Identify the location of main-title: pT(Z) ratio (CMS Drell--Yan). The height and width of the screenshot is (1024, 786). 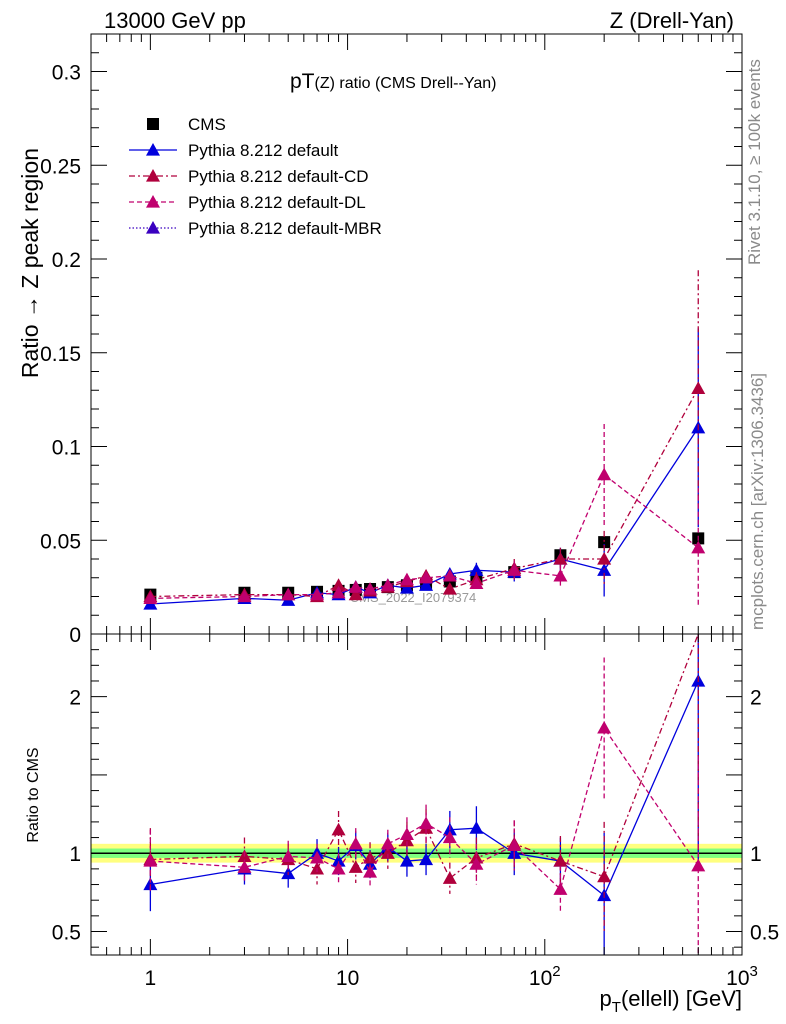
(393, 81).